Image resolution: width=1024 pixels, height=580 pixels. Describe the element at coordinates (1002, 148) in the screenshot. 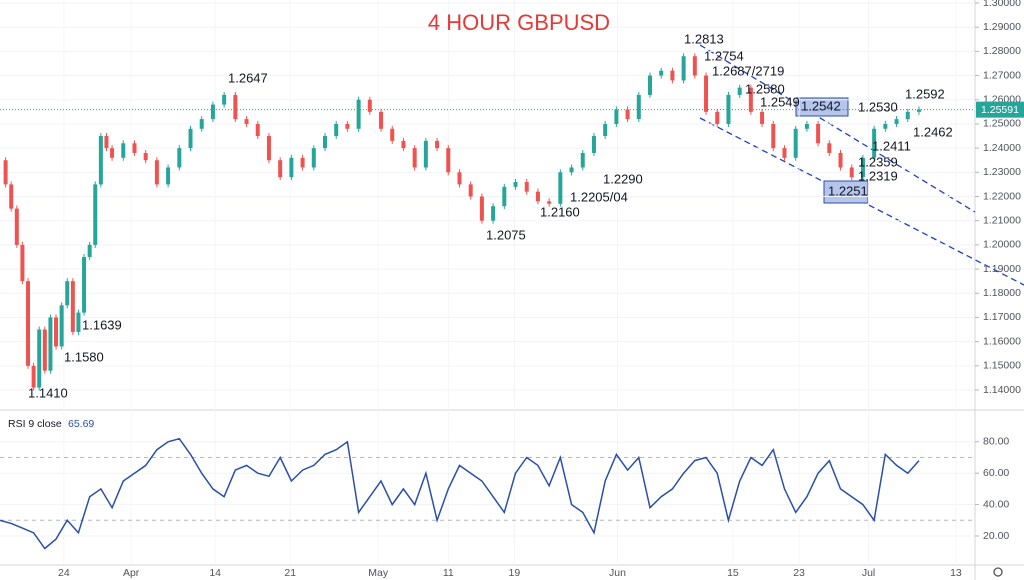

I see `y-tick-label: 1.24000` at that location.